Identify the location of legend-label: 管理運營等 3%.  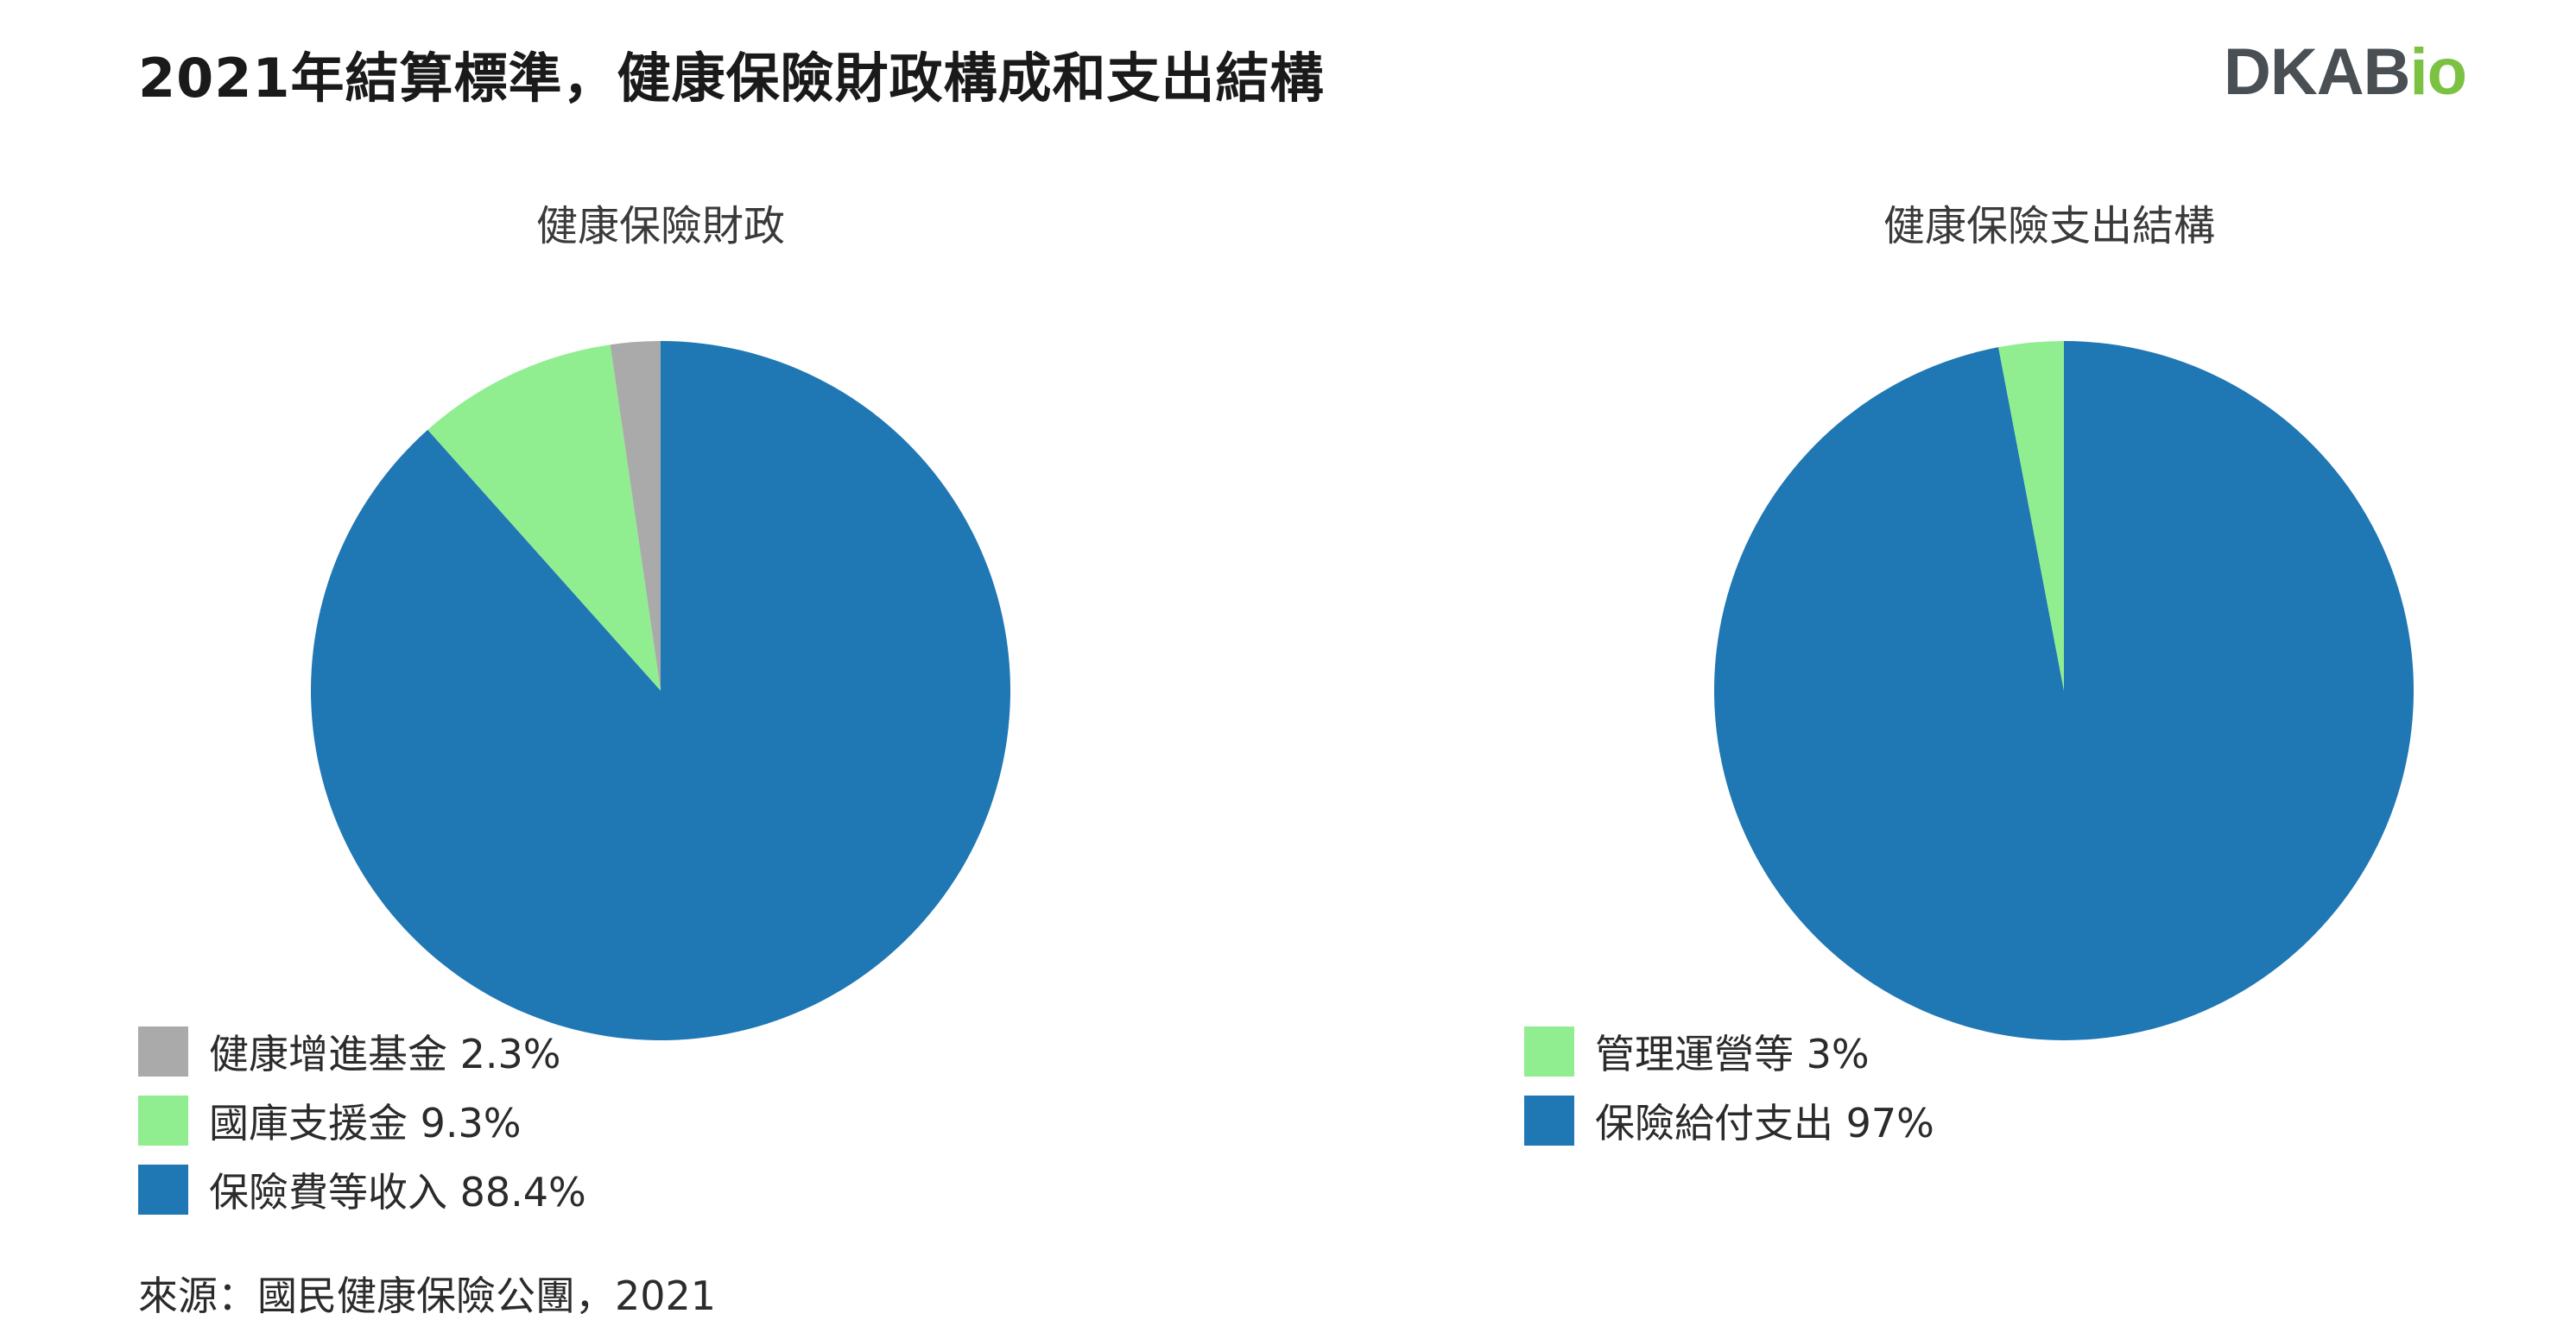
(1732, 1054).